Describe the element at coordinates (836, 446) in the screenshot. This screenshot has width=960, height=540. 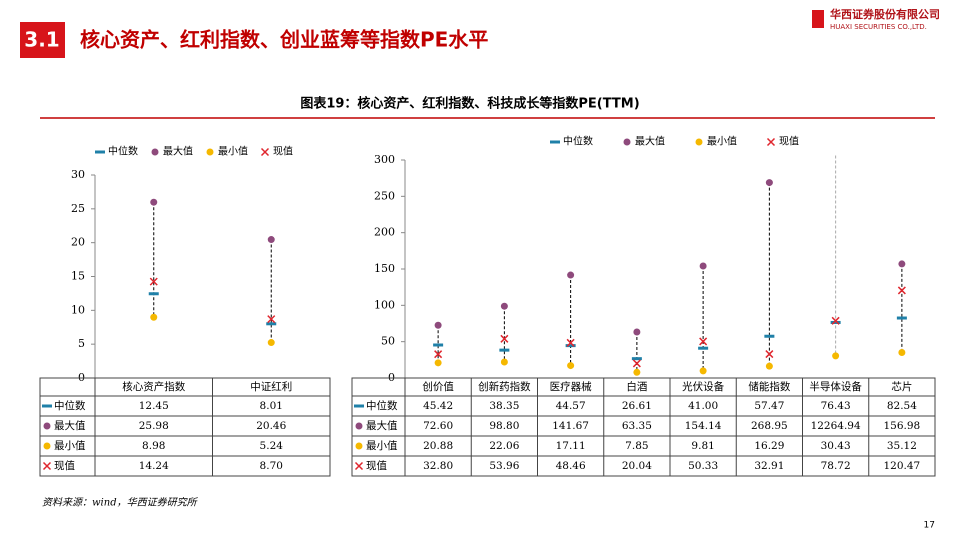
I see `table-cell: 30.43` at that location.